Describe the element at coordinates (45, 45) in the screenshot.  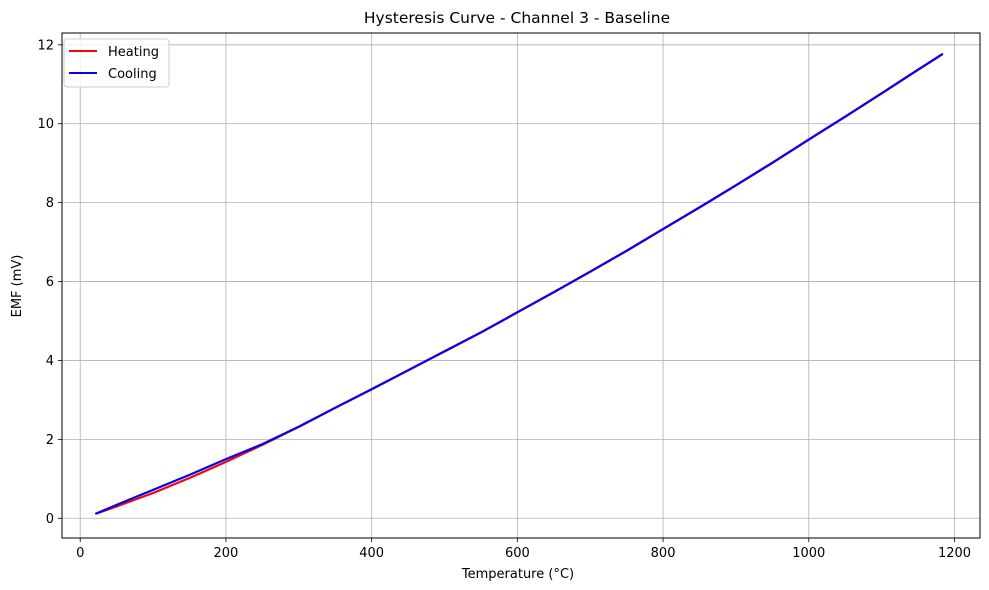
I see `y-tick-label: 12` at that location.